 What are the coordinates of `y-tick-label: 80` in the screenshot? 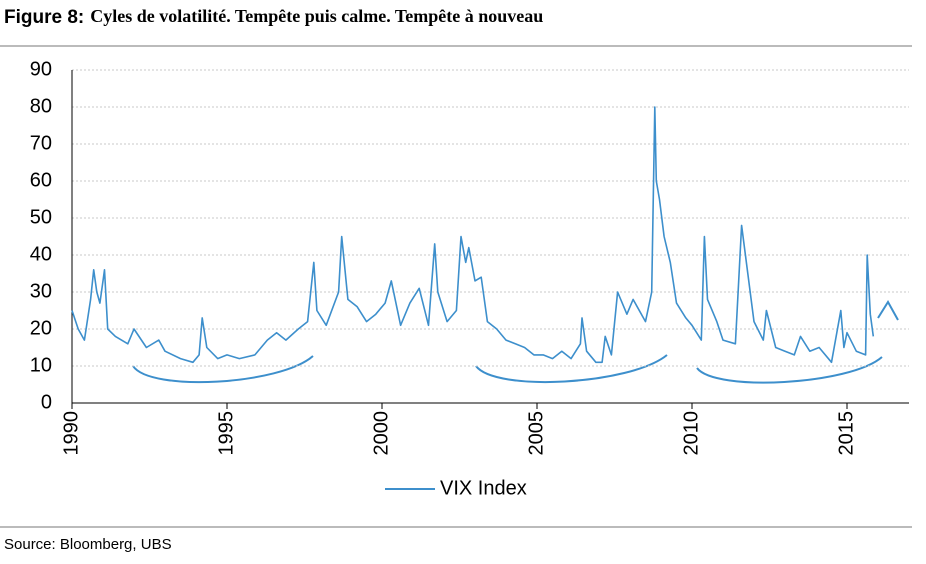 It's located at (41, 106).